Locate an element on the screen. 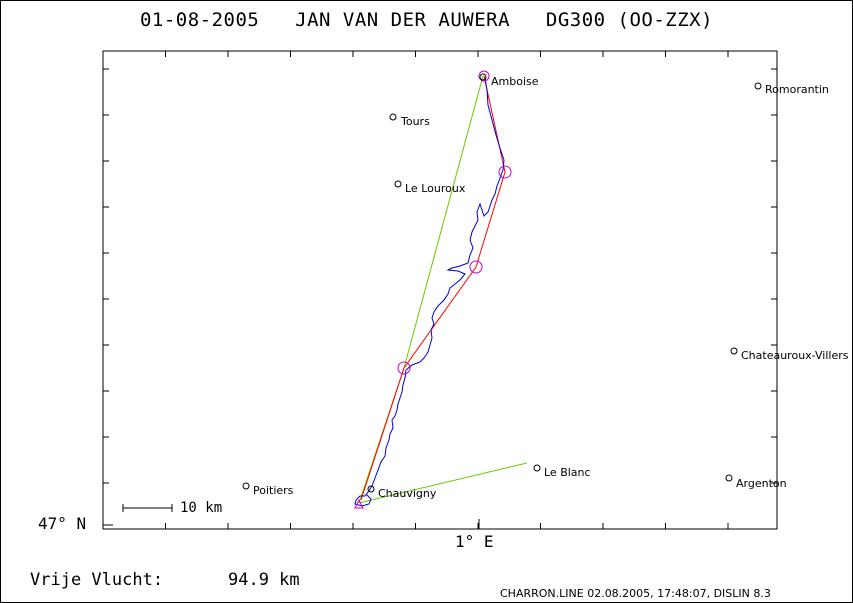 The image size is (853, 603). city-argenton: Argenton is located at coordinates (756, 482).